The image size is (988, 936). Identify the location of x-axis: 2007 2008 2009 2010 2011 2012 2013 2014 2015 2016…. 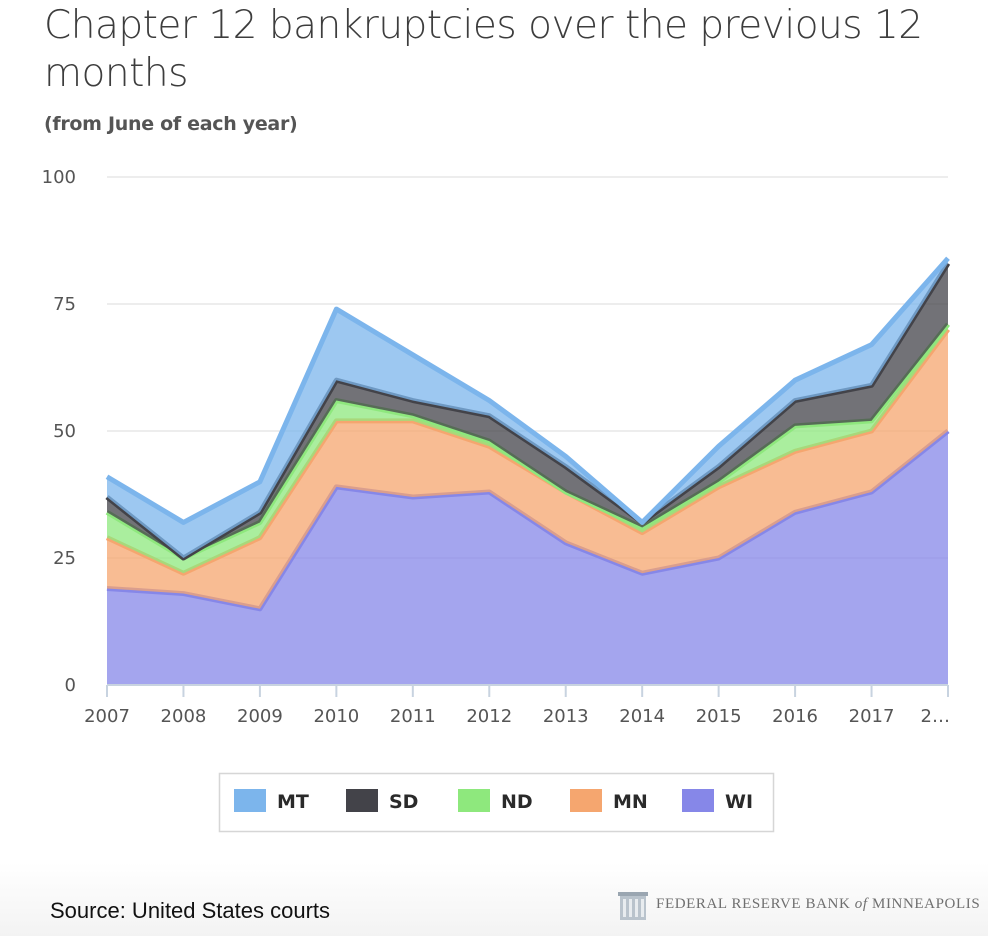
(517, 705).